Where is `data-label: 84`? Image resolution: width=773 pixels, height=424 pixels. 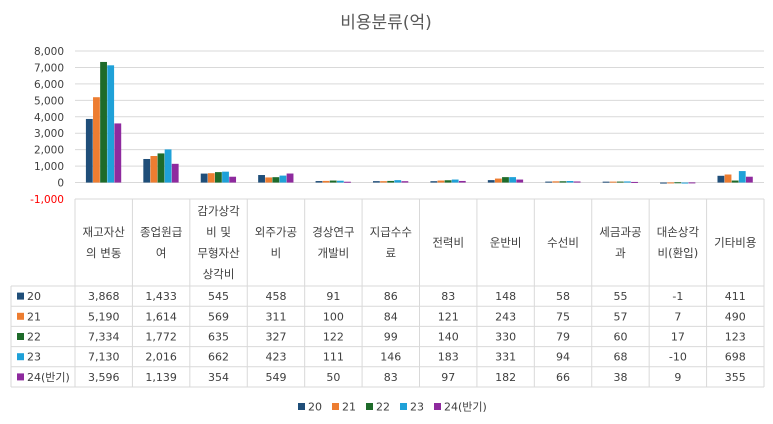
data-label: 84 is located at coordinates (391, 316).